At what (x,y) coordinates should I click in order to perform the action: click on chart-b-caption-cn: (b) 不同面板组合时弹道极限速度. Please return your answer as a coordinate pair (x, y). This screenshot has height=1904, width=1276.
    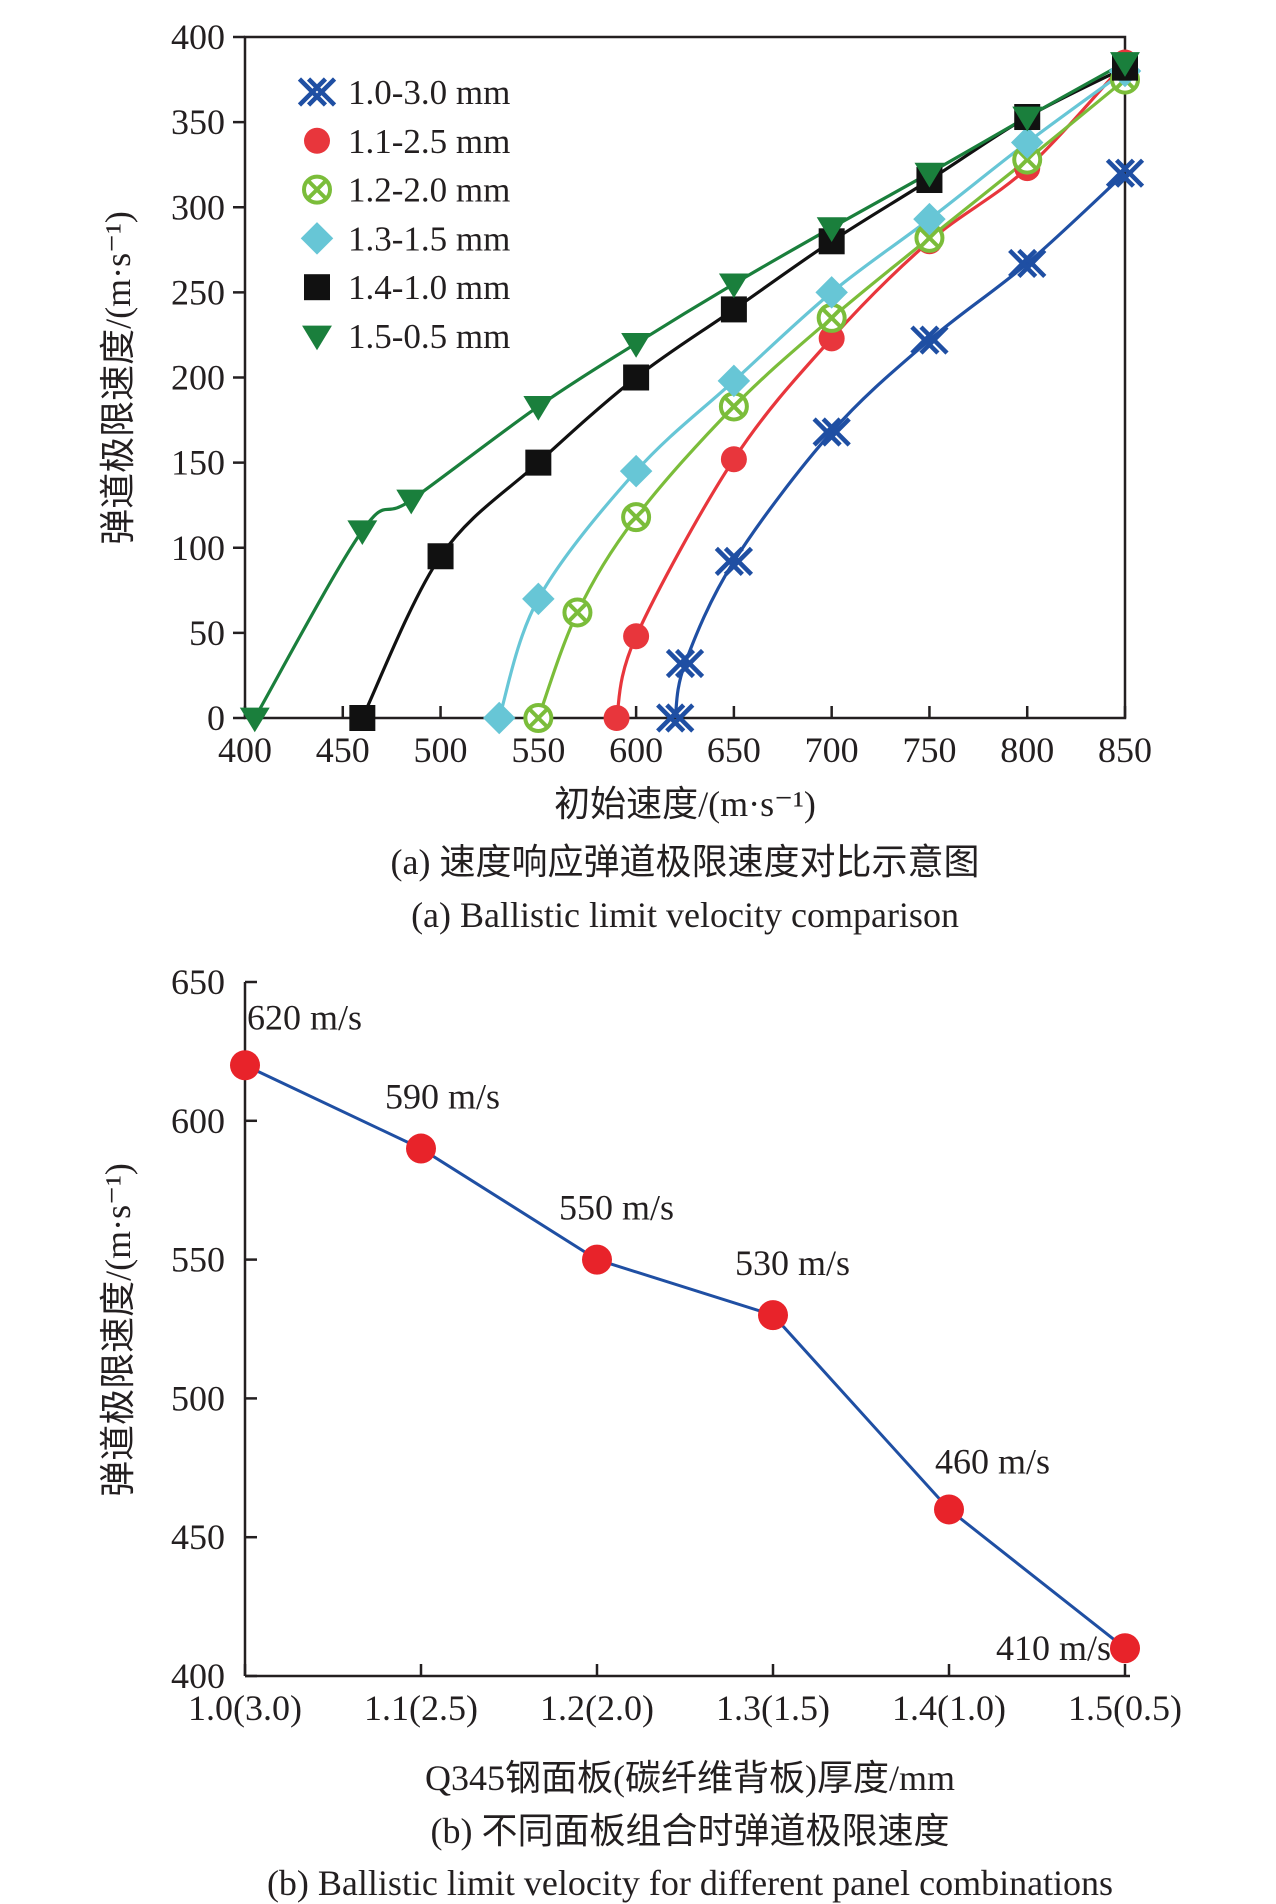
    Looking at the image, I should click on (690, 1831).